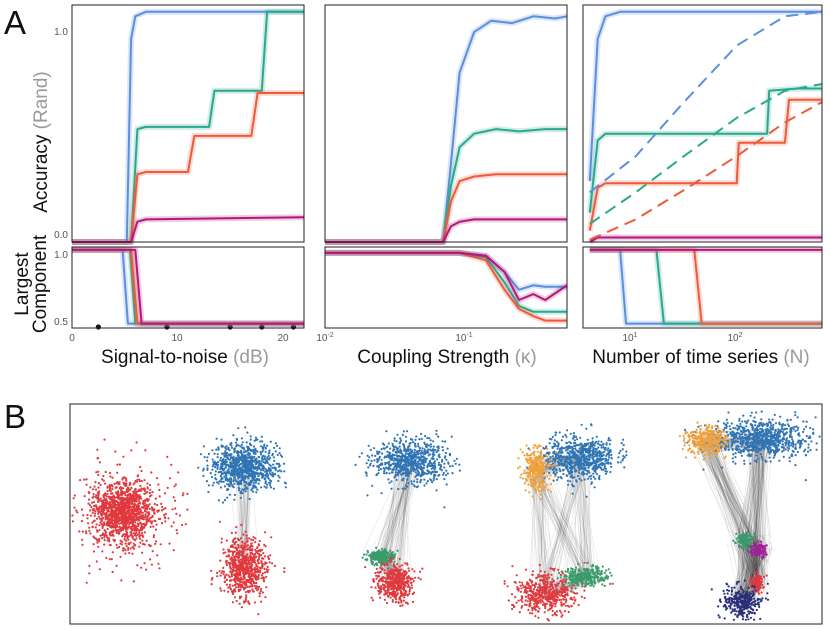 The width and height of the screenshot is (830, 629). Describe the element at coordinates (447, 357) in the screenshot. I see `xlabel-coupling: Coupling Strength (κ)` at that location.